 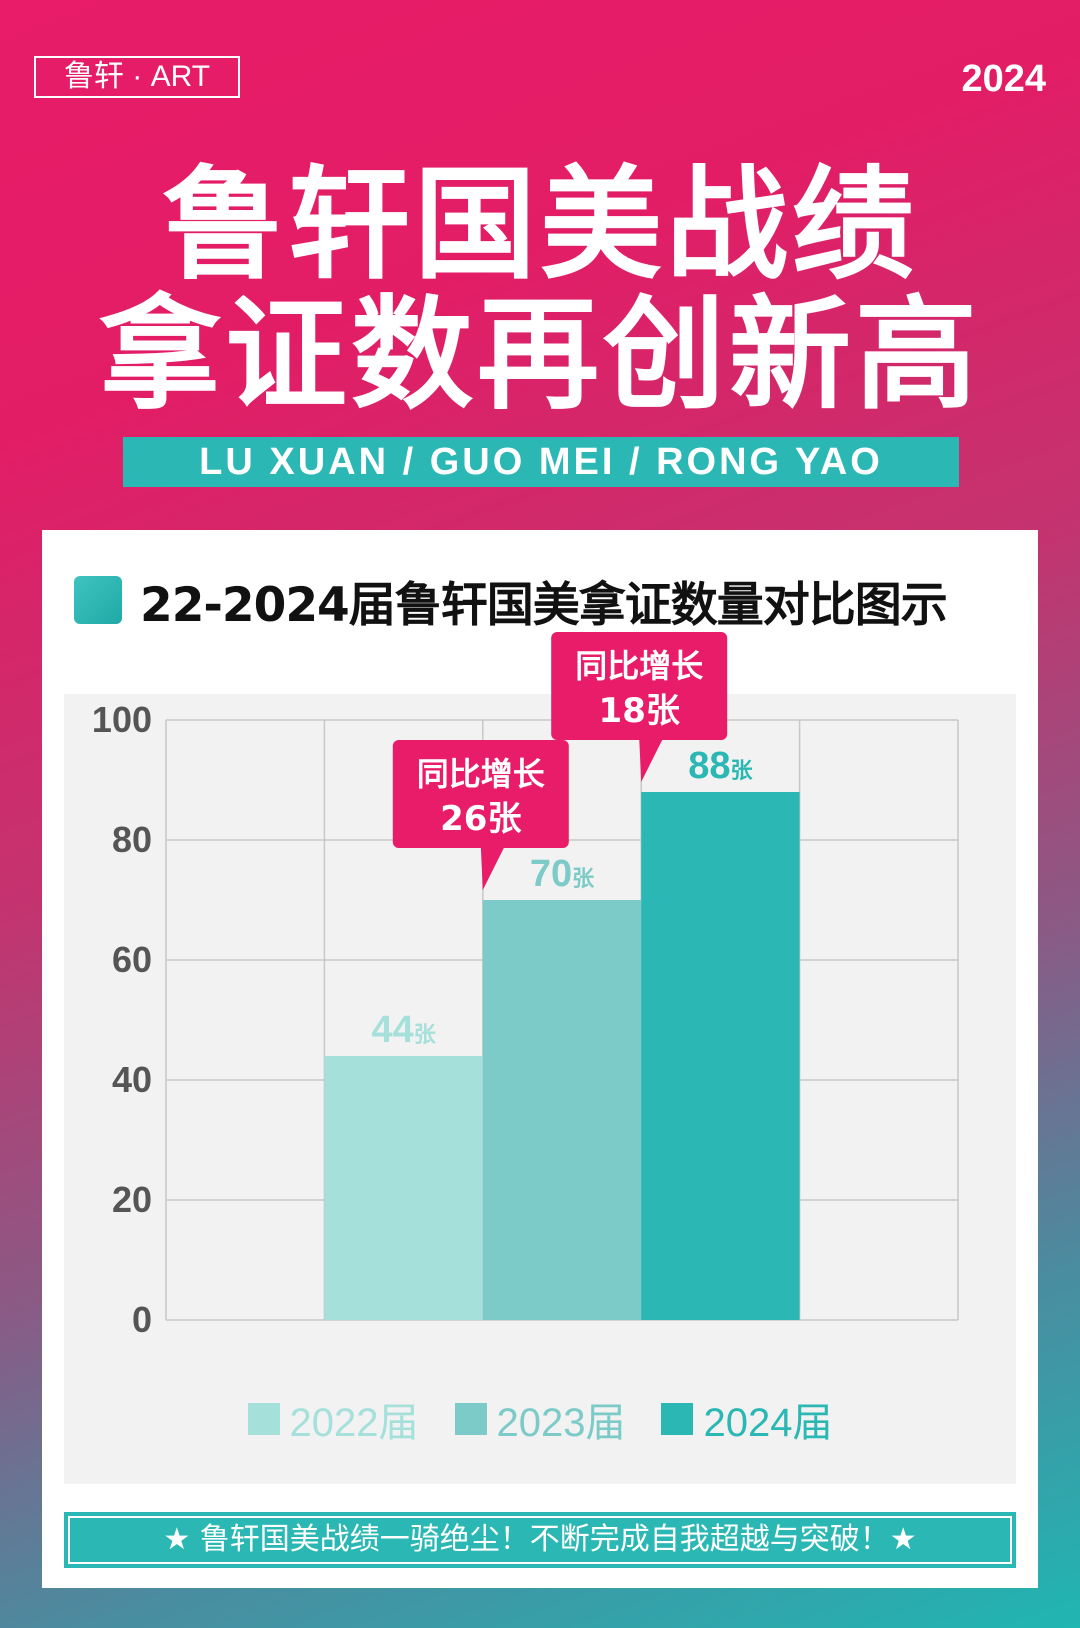 I want to click on legend-item-2024: 2024届, so click(x=746, y=1419).